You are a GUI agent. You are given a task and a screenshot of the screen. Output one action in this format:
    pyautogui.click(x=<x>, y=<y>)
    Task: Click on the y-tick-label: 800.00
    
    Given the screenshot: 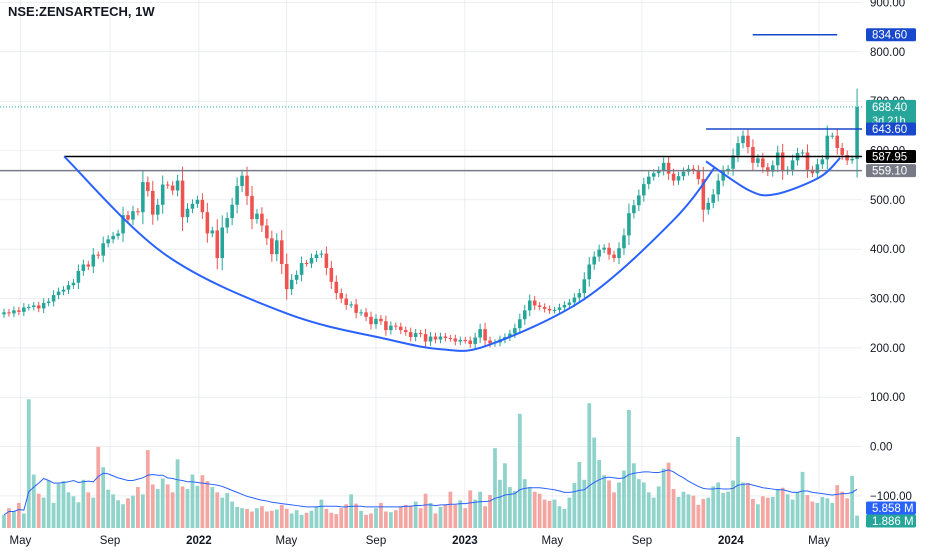 What is the action you would take?
    pyautogui.click(x=887, y=53)
    